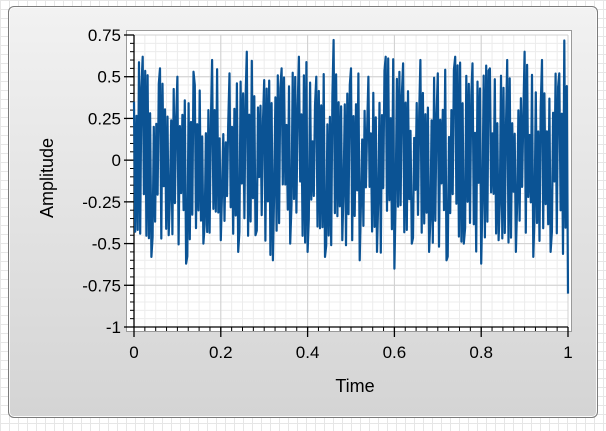  Describe the element at coordinates (481, 352) in the screenshot. I see `x-tick-label: 0.8` at that location.